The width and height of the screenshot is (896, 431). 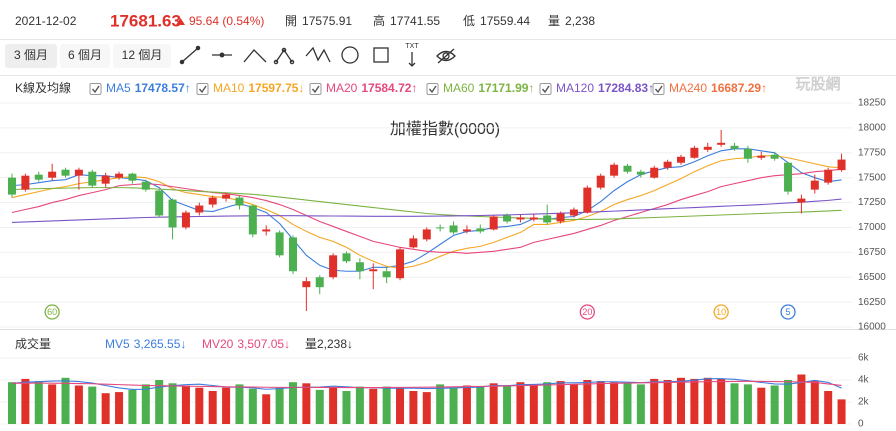 What do you see at coordinates (246, 344) in the screenshot?
I see `legend-text: MV20 3,507.05↓` at bounding box center [246, 344].